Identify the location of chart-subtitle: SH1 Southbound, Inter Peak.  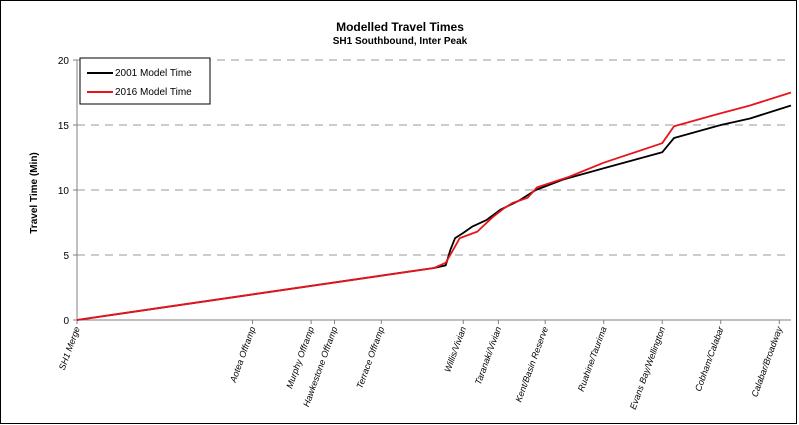
(400, 41).